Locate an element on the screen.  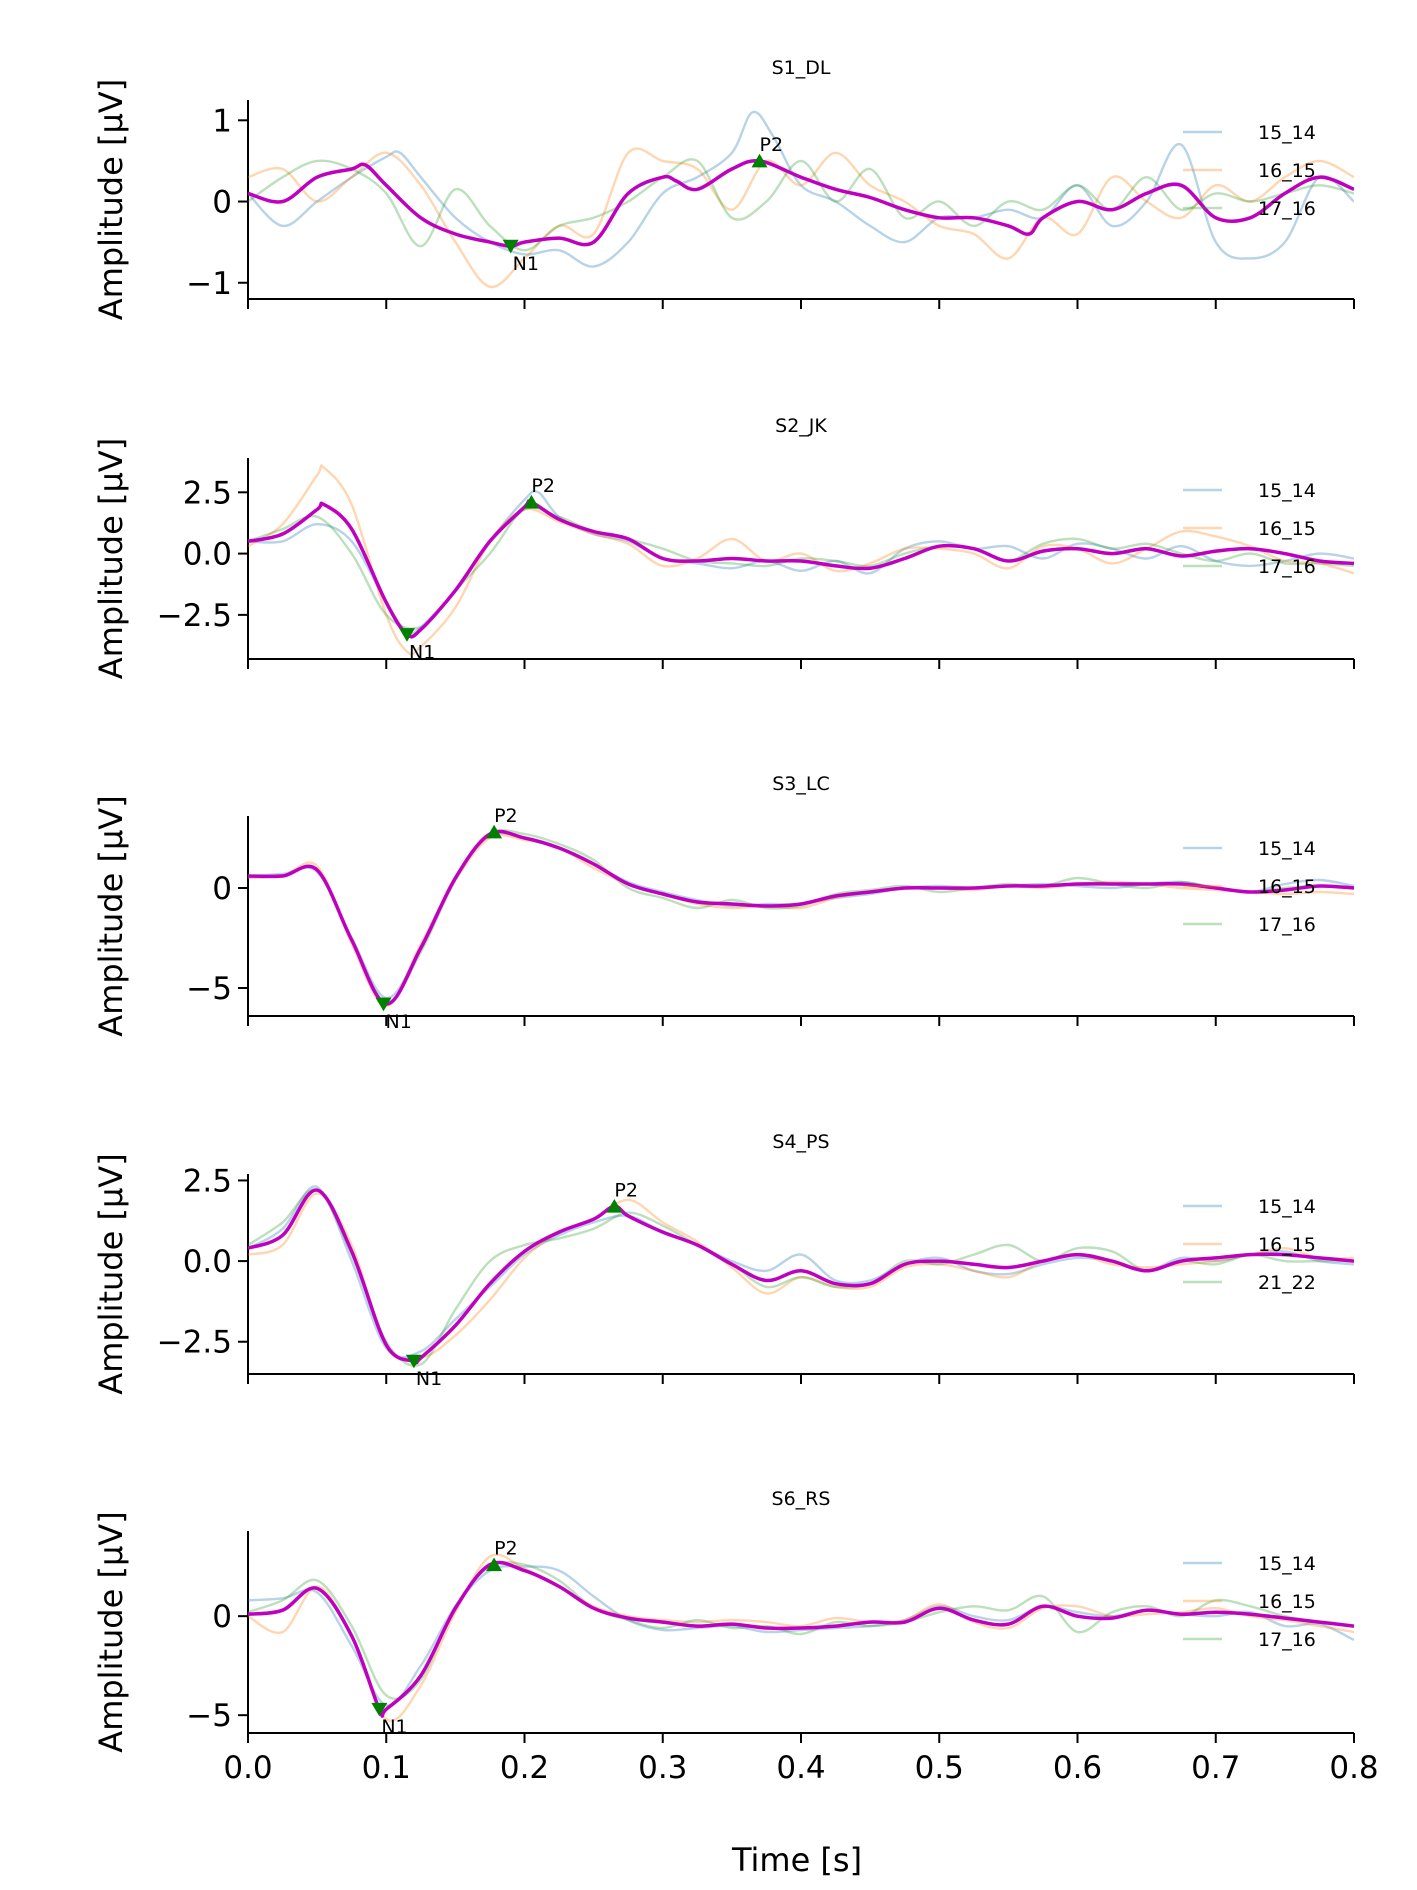
y-tick-label: 1 is located at coordinates (222, 121).